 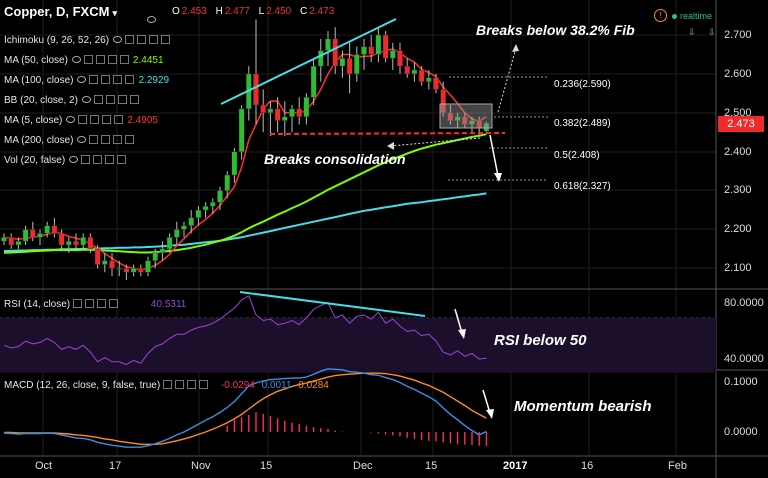 What do you see at coordinates (95, 304) in the screenshot?
I see `rsi-header: RSI (14, close) 40.5311` at bounding box center [95, 304].